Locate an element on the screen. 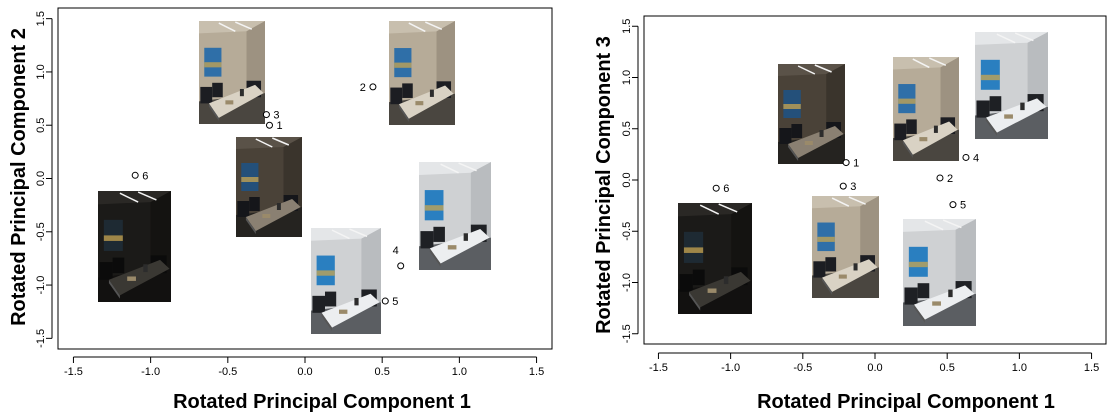 This screenshot has height=416, width=1117. y-axis-title: Rotated Principal Component 3 is located at coordinates (604, 185).